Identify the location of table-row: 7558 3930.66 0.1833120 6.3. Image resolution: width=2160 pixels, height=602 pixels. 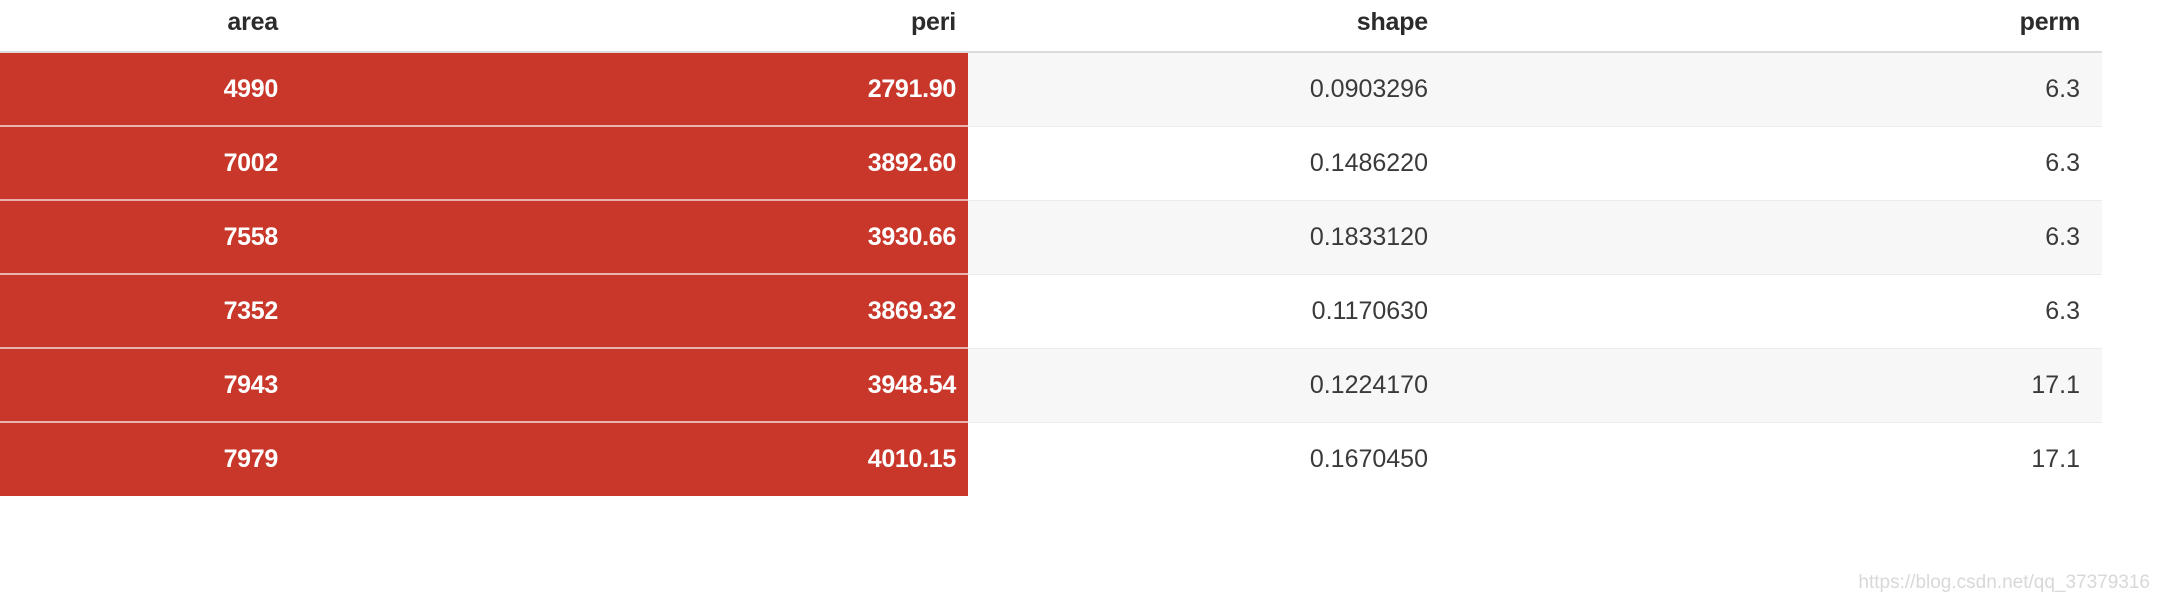
(1051, 237).